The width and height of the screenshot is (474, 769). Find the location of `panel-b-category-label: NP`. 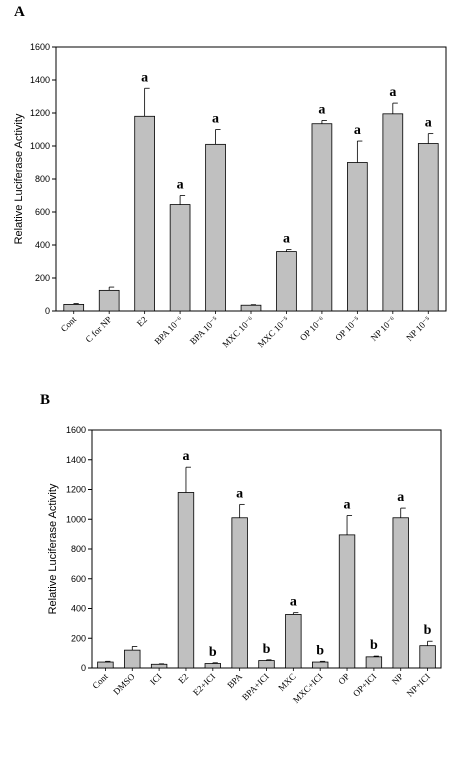

panel-b-category-label: NP is located at coordinates (397, 678).